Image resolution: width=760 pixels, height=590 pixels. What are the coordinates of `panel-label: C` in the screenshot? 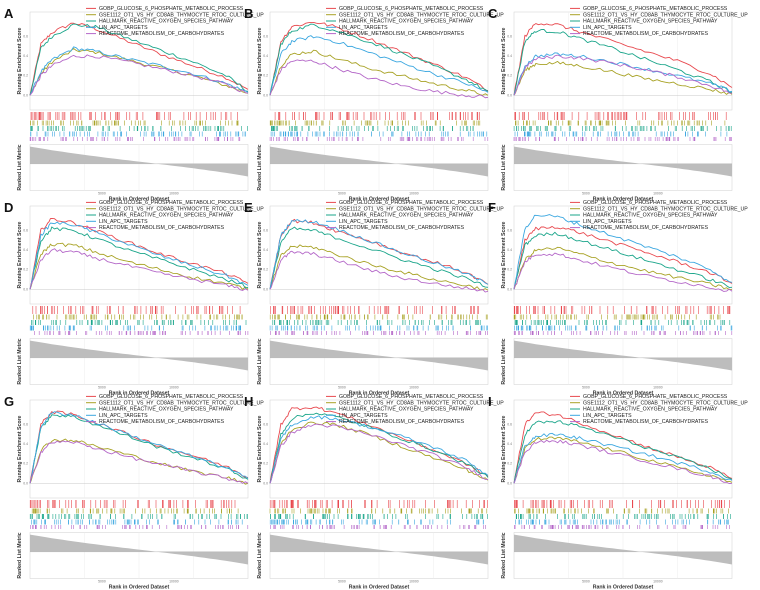 It's located at (493, 13).